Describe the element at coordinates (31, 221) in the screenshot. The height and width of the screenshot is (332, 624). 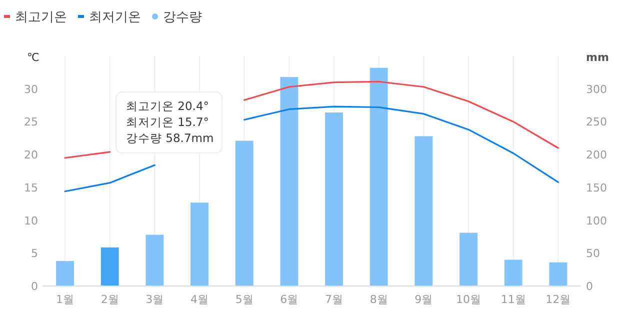
I see `y-tick-label: 10` at that location.